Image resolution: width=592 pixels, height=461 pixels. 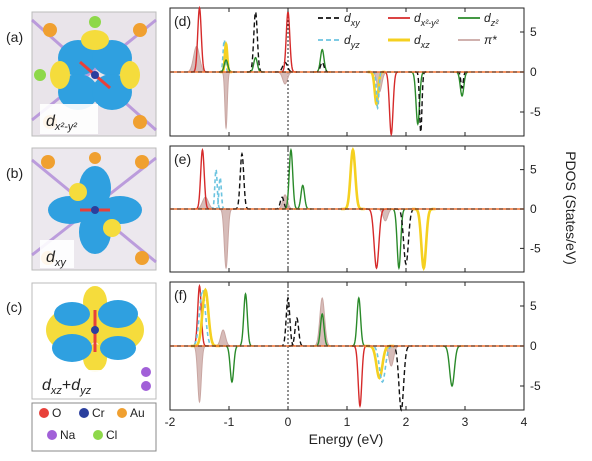 What do you see at coordinates (346, 439) in the screenshot?
I see `x-axis-title: Energy (eV)` at bounding box center [346, 439].